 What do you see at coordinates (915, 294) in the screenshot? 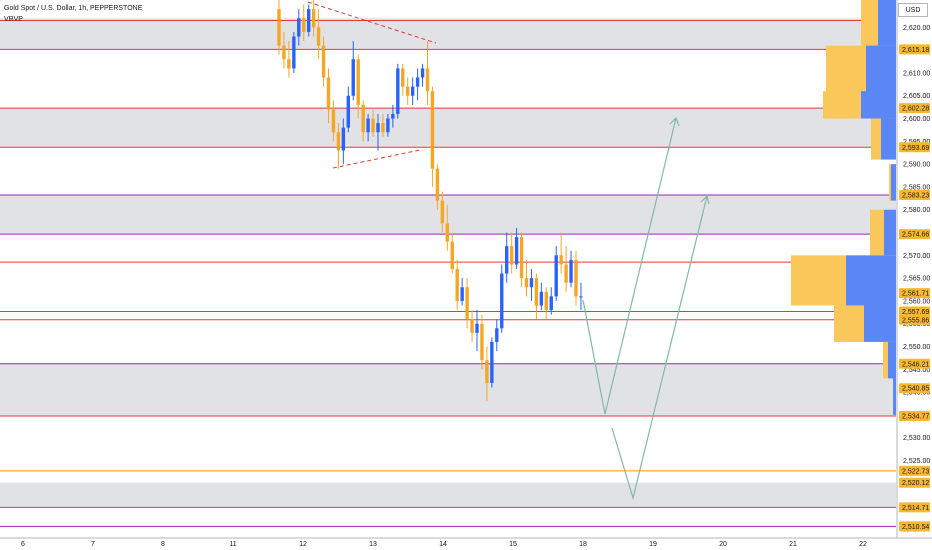
I see `price-tag-label-5: 2,561.71` at bounding box center [915, 294].